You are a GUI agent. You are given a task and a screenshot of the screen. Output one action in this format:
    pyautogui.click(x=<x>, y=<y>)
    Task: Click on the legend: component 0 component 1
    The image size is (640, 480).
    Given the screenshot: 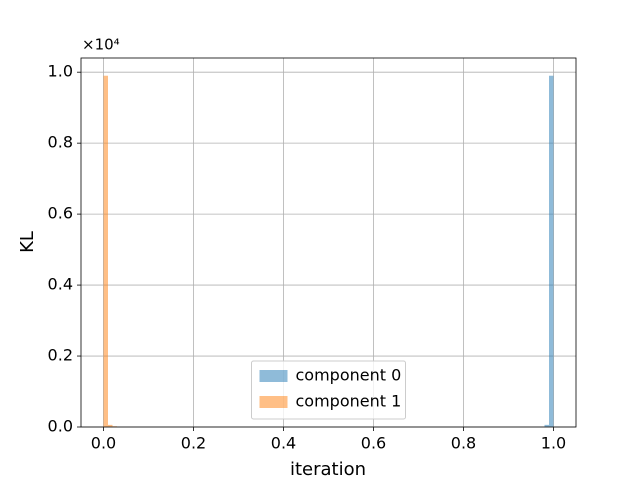 What is the action you would take?
    pyautogui.click(x=328, y=390)
    